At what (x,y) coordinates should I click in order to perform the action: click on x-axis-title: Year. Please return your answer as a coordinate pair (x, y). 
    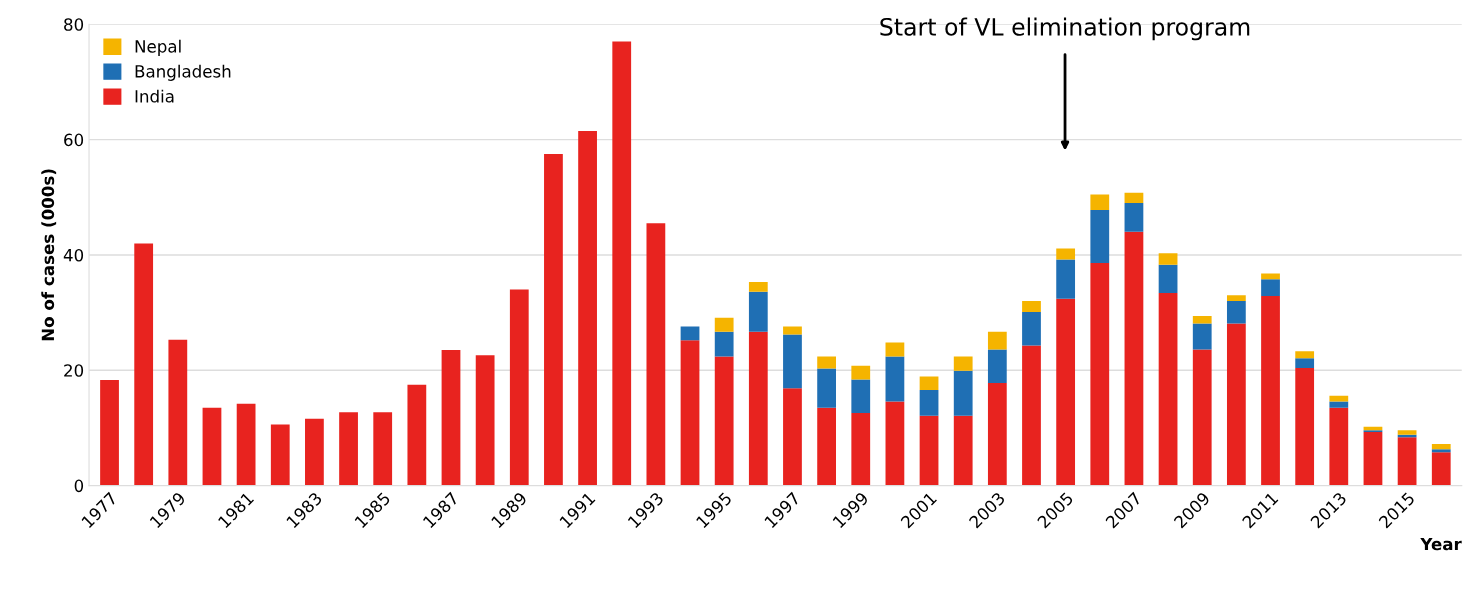
    Looking at the image, I should click on (1441, 544).